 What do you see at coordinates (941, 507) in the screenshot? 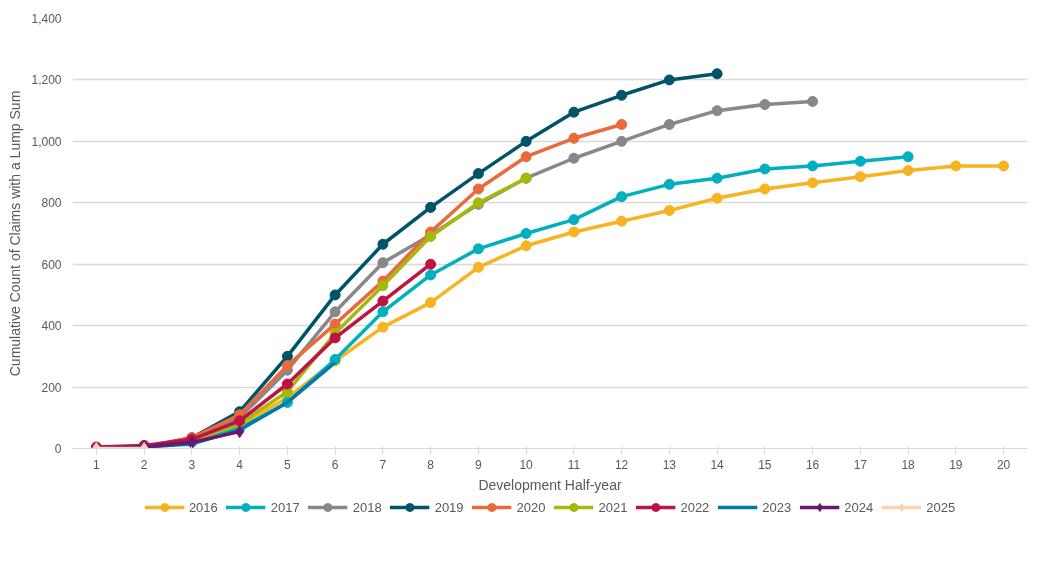
I see `legend-label: 2025` at bounding box center [941, 507].